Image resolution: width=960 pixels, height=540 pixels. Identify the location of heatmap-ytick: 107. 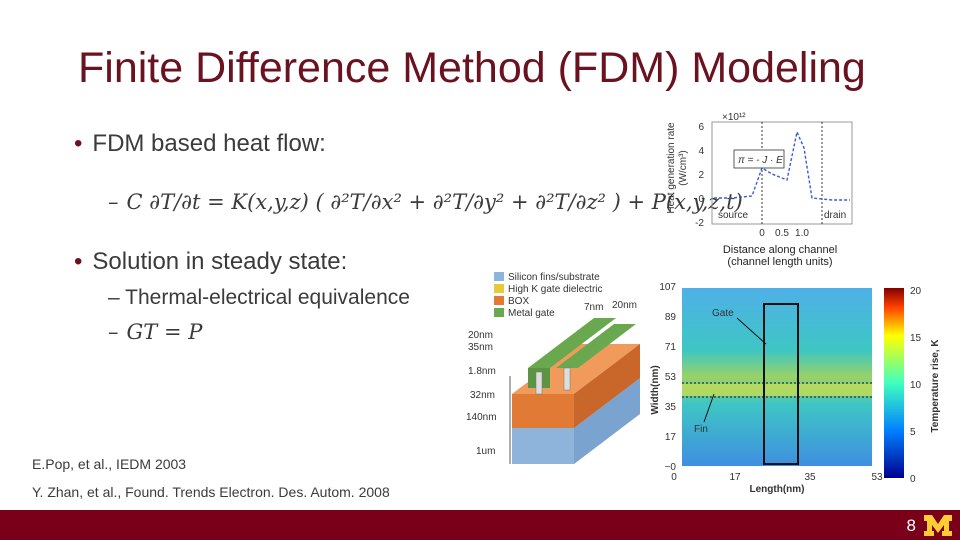
(667, 287).